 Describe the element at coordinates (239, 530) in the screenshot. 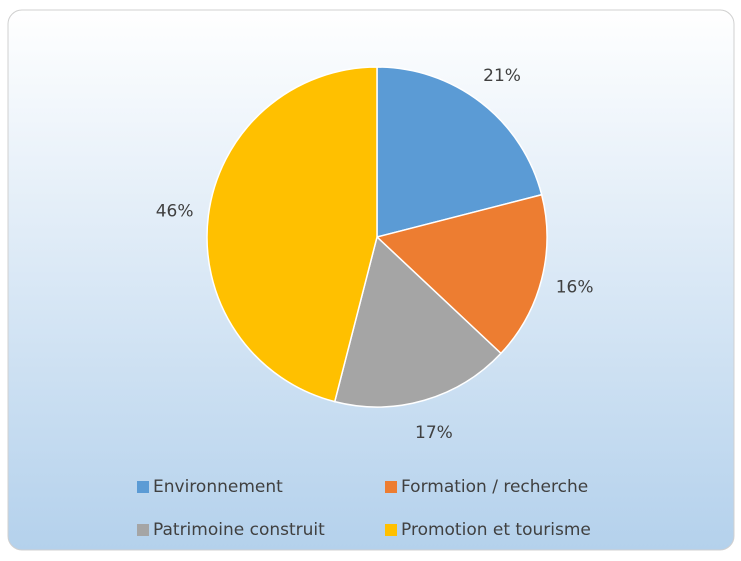

I see `legend-label: Patrimoine construit` at that location.